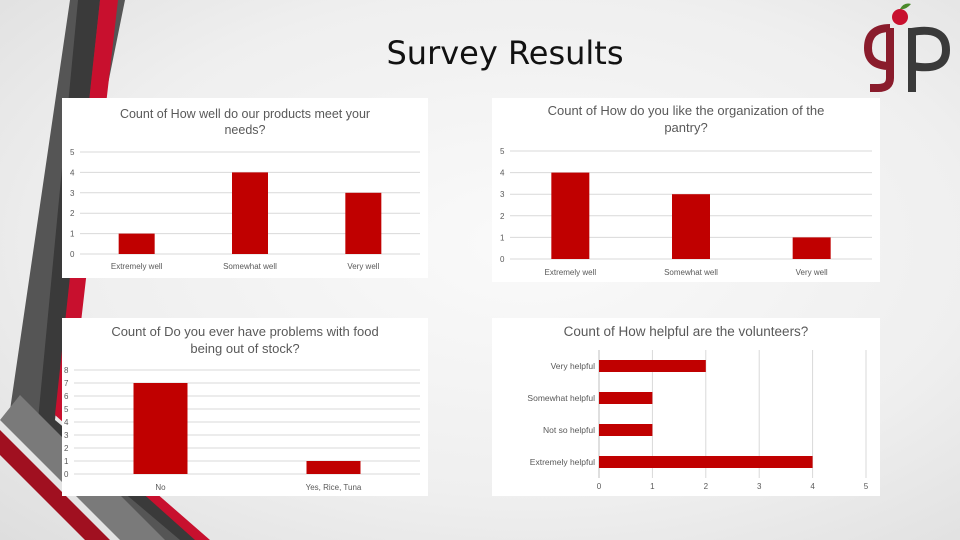  I want to click on chart-title-line: needs?, so click(245, 130).